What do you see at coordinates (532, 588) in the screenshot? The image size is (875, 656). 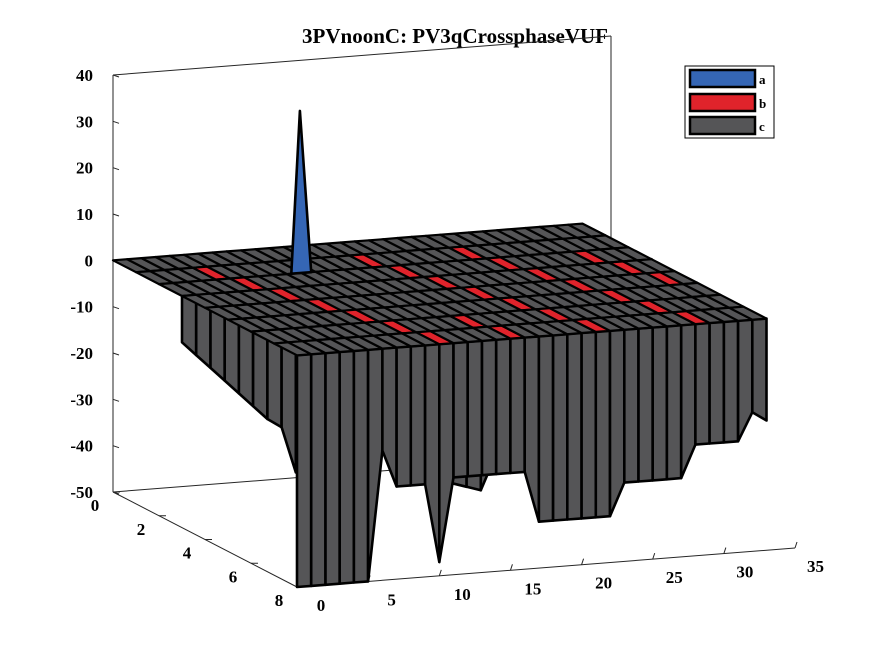 I see `x-tick-label: 15` at bounding box center [532, 588].